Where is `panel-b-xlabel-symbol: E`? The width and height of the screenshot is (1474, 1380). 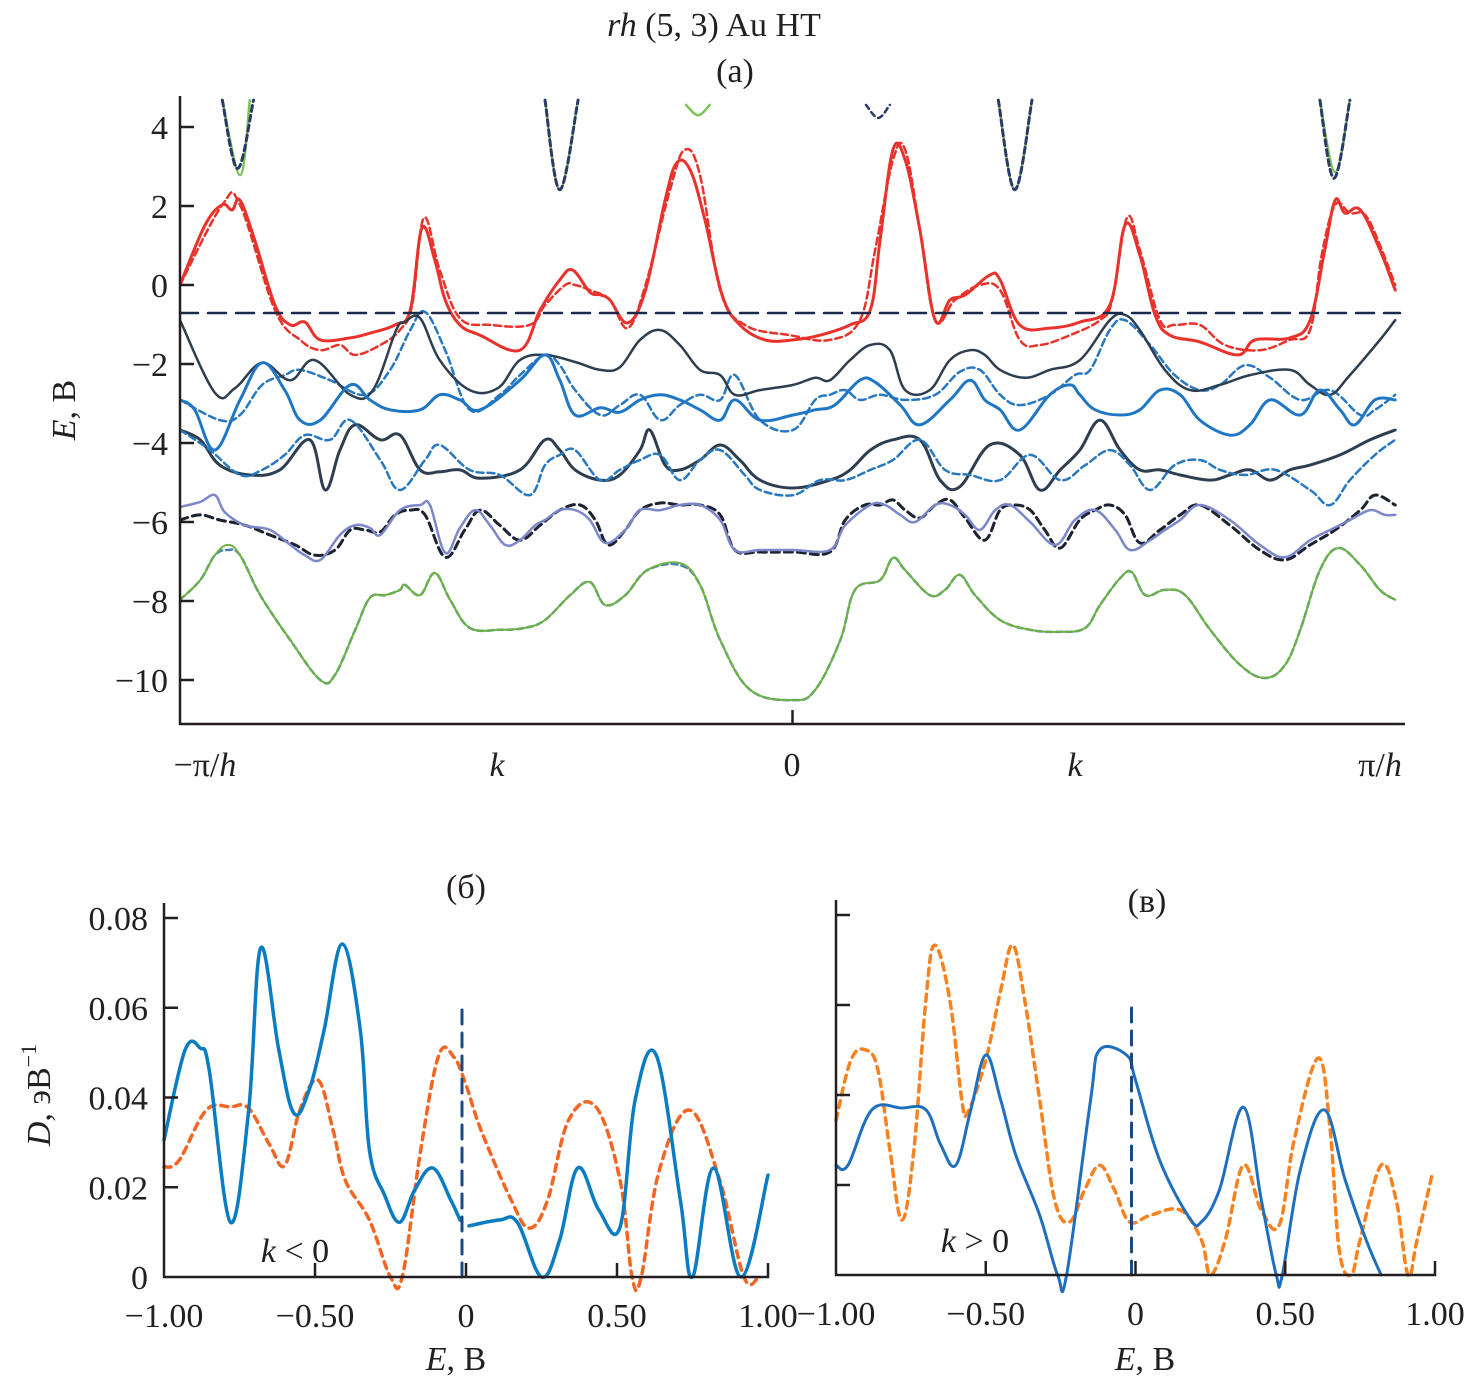 panel-b-xlabel-symbol: E is located at coordinates (436, 1359).